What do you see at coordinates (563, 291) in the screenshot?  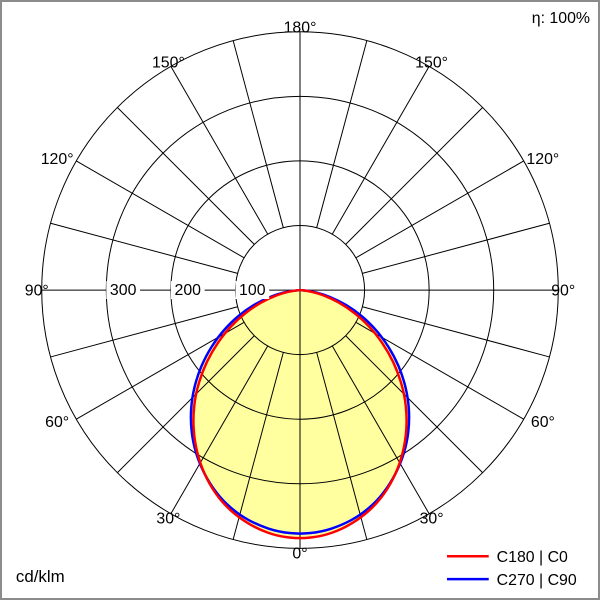 I see `angle-label-90-right: 90°` at bounding box center [563, 291].